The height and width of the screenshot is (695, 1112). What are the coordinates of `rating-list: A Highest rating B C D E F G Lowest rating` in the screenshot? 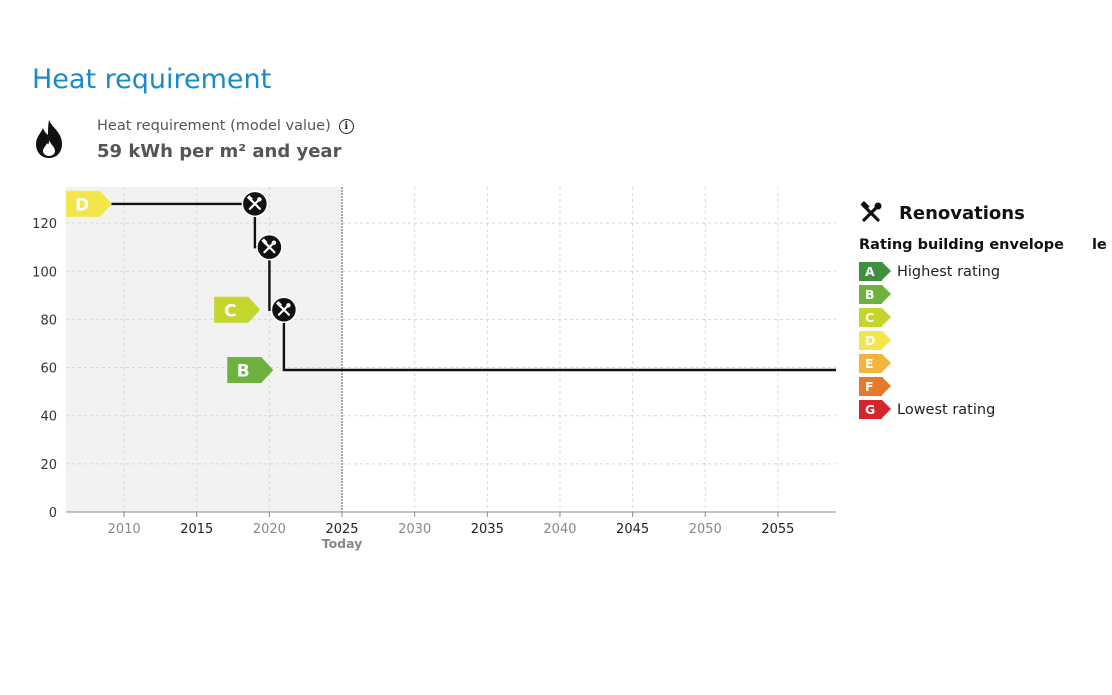 It's located at (981, 340).